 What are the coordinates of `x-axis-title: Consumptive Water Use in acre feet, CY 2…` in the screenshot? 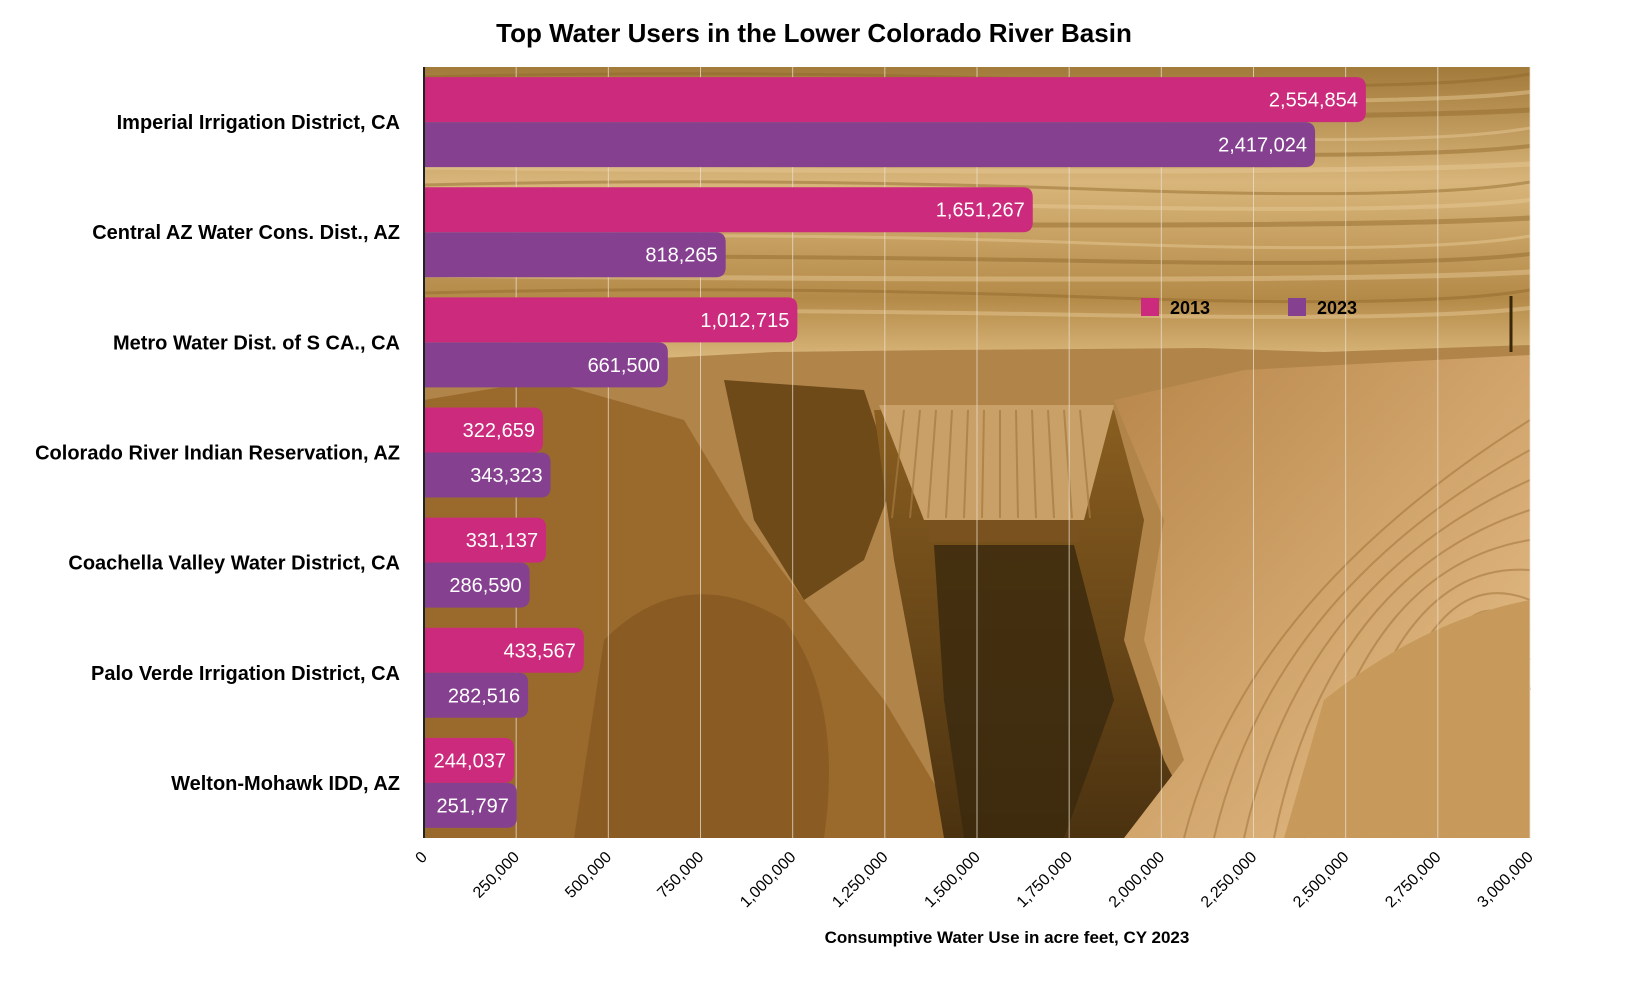 It's located at (1007, 937).